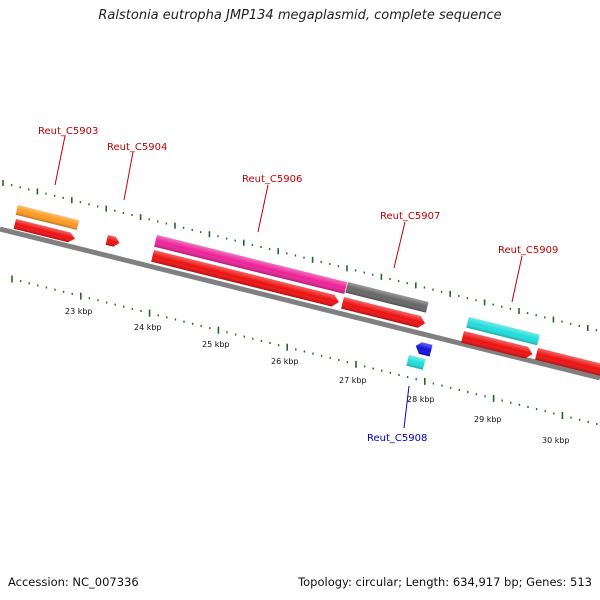 The width and height of the screenshot is (600, 600). Describe the element at coordinates (73, 582) in the screenshot. I see `accession-text: Accession: NC_007336` at that location.